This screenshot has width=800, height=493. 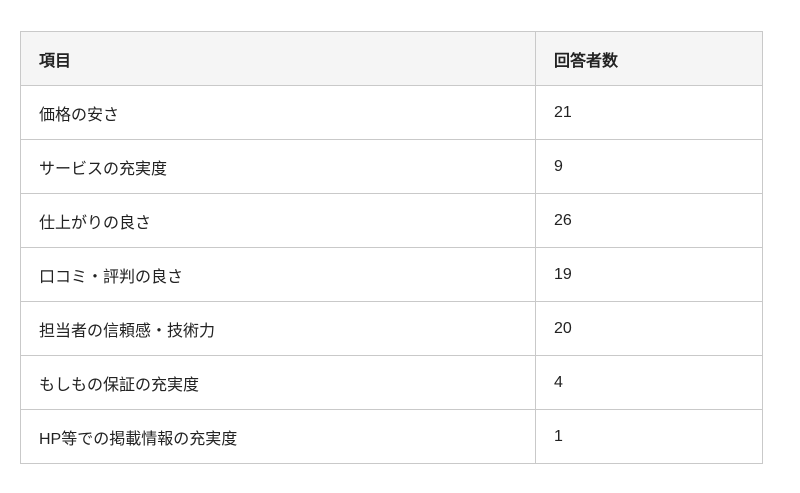 I want to click on table-row: 担当者の信頼感・技術力 20, so click(x=391, y=328).